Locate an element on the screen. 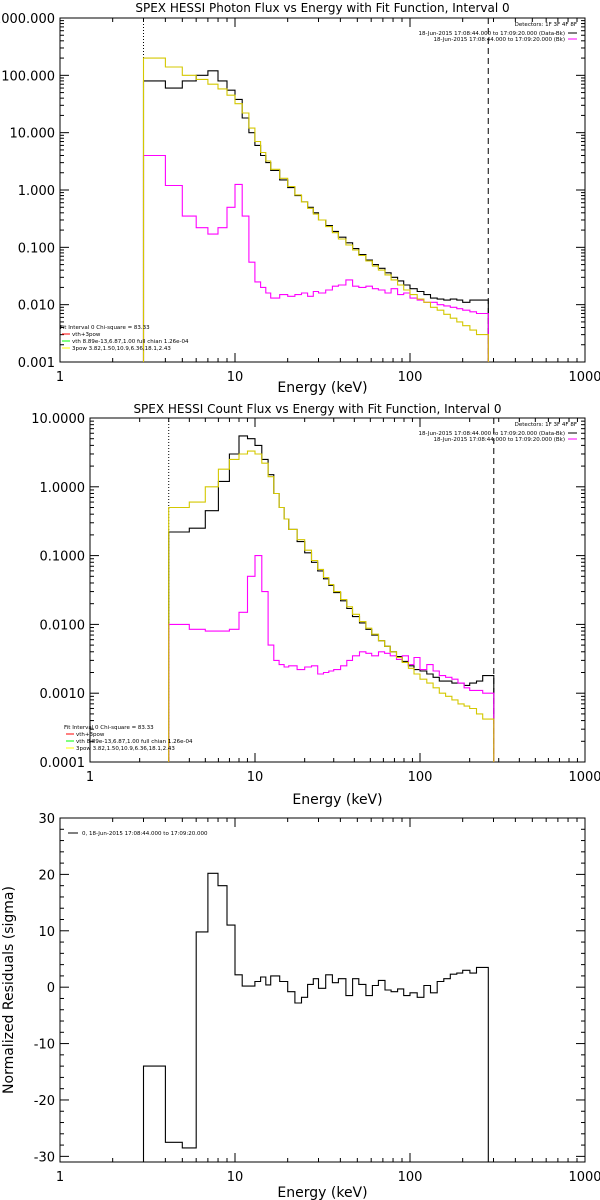 The height and width of the screenshot is (1200, 600). panel-1-y-tick-label: 100.000 is located at coordinates (28, 76).